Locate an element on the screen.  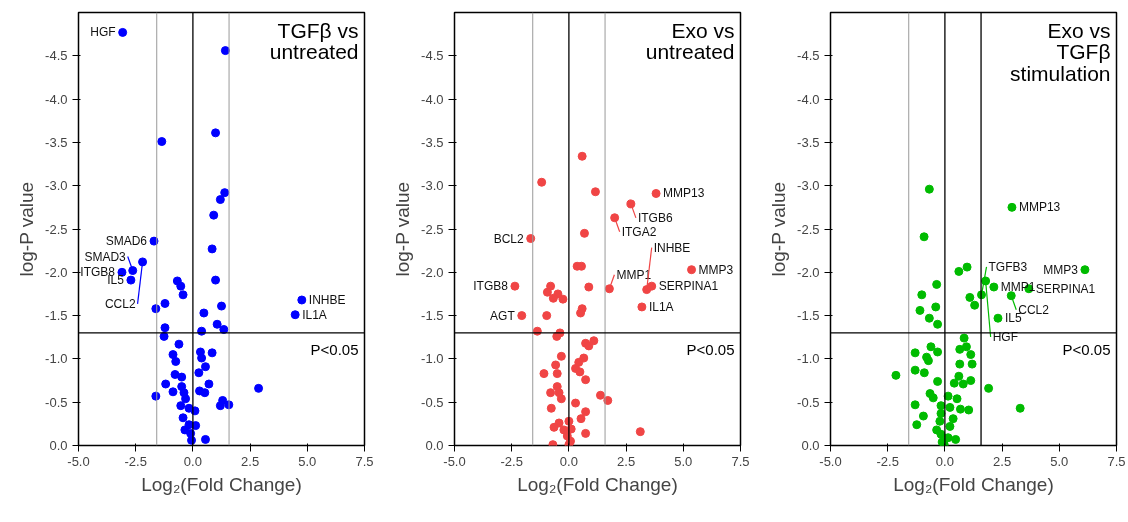
text: Exo vs TGFβ stimulation is located at coordinates (1060, 52).